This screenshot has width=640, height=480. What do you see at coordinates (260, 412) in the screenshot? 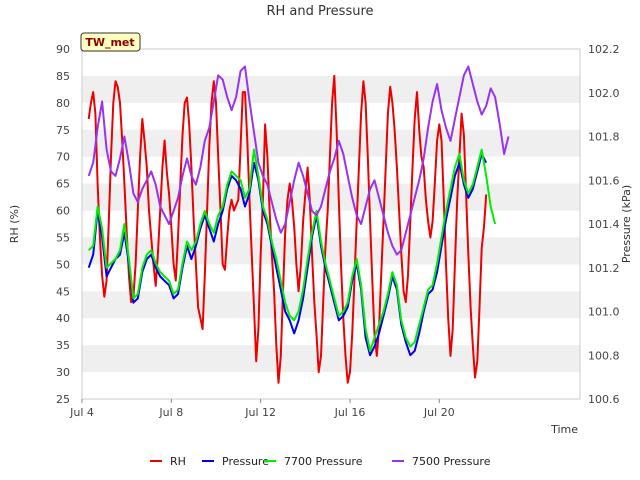
I see `x-tick-label: Jul 12` at bounding box center [260, 412].